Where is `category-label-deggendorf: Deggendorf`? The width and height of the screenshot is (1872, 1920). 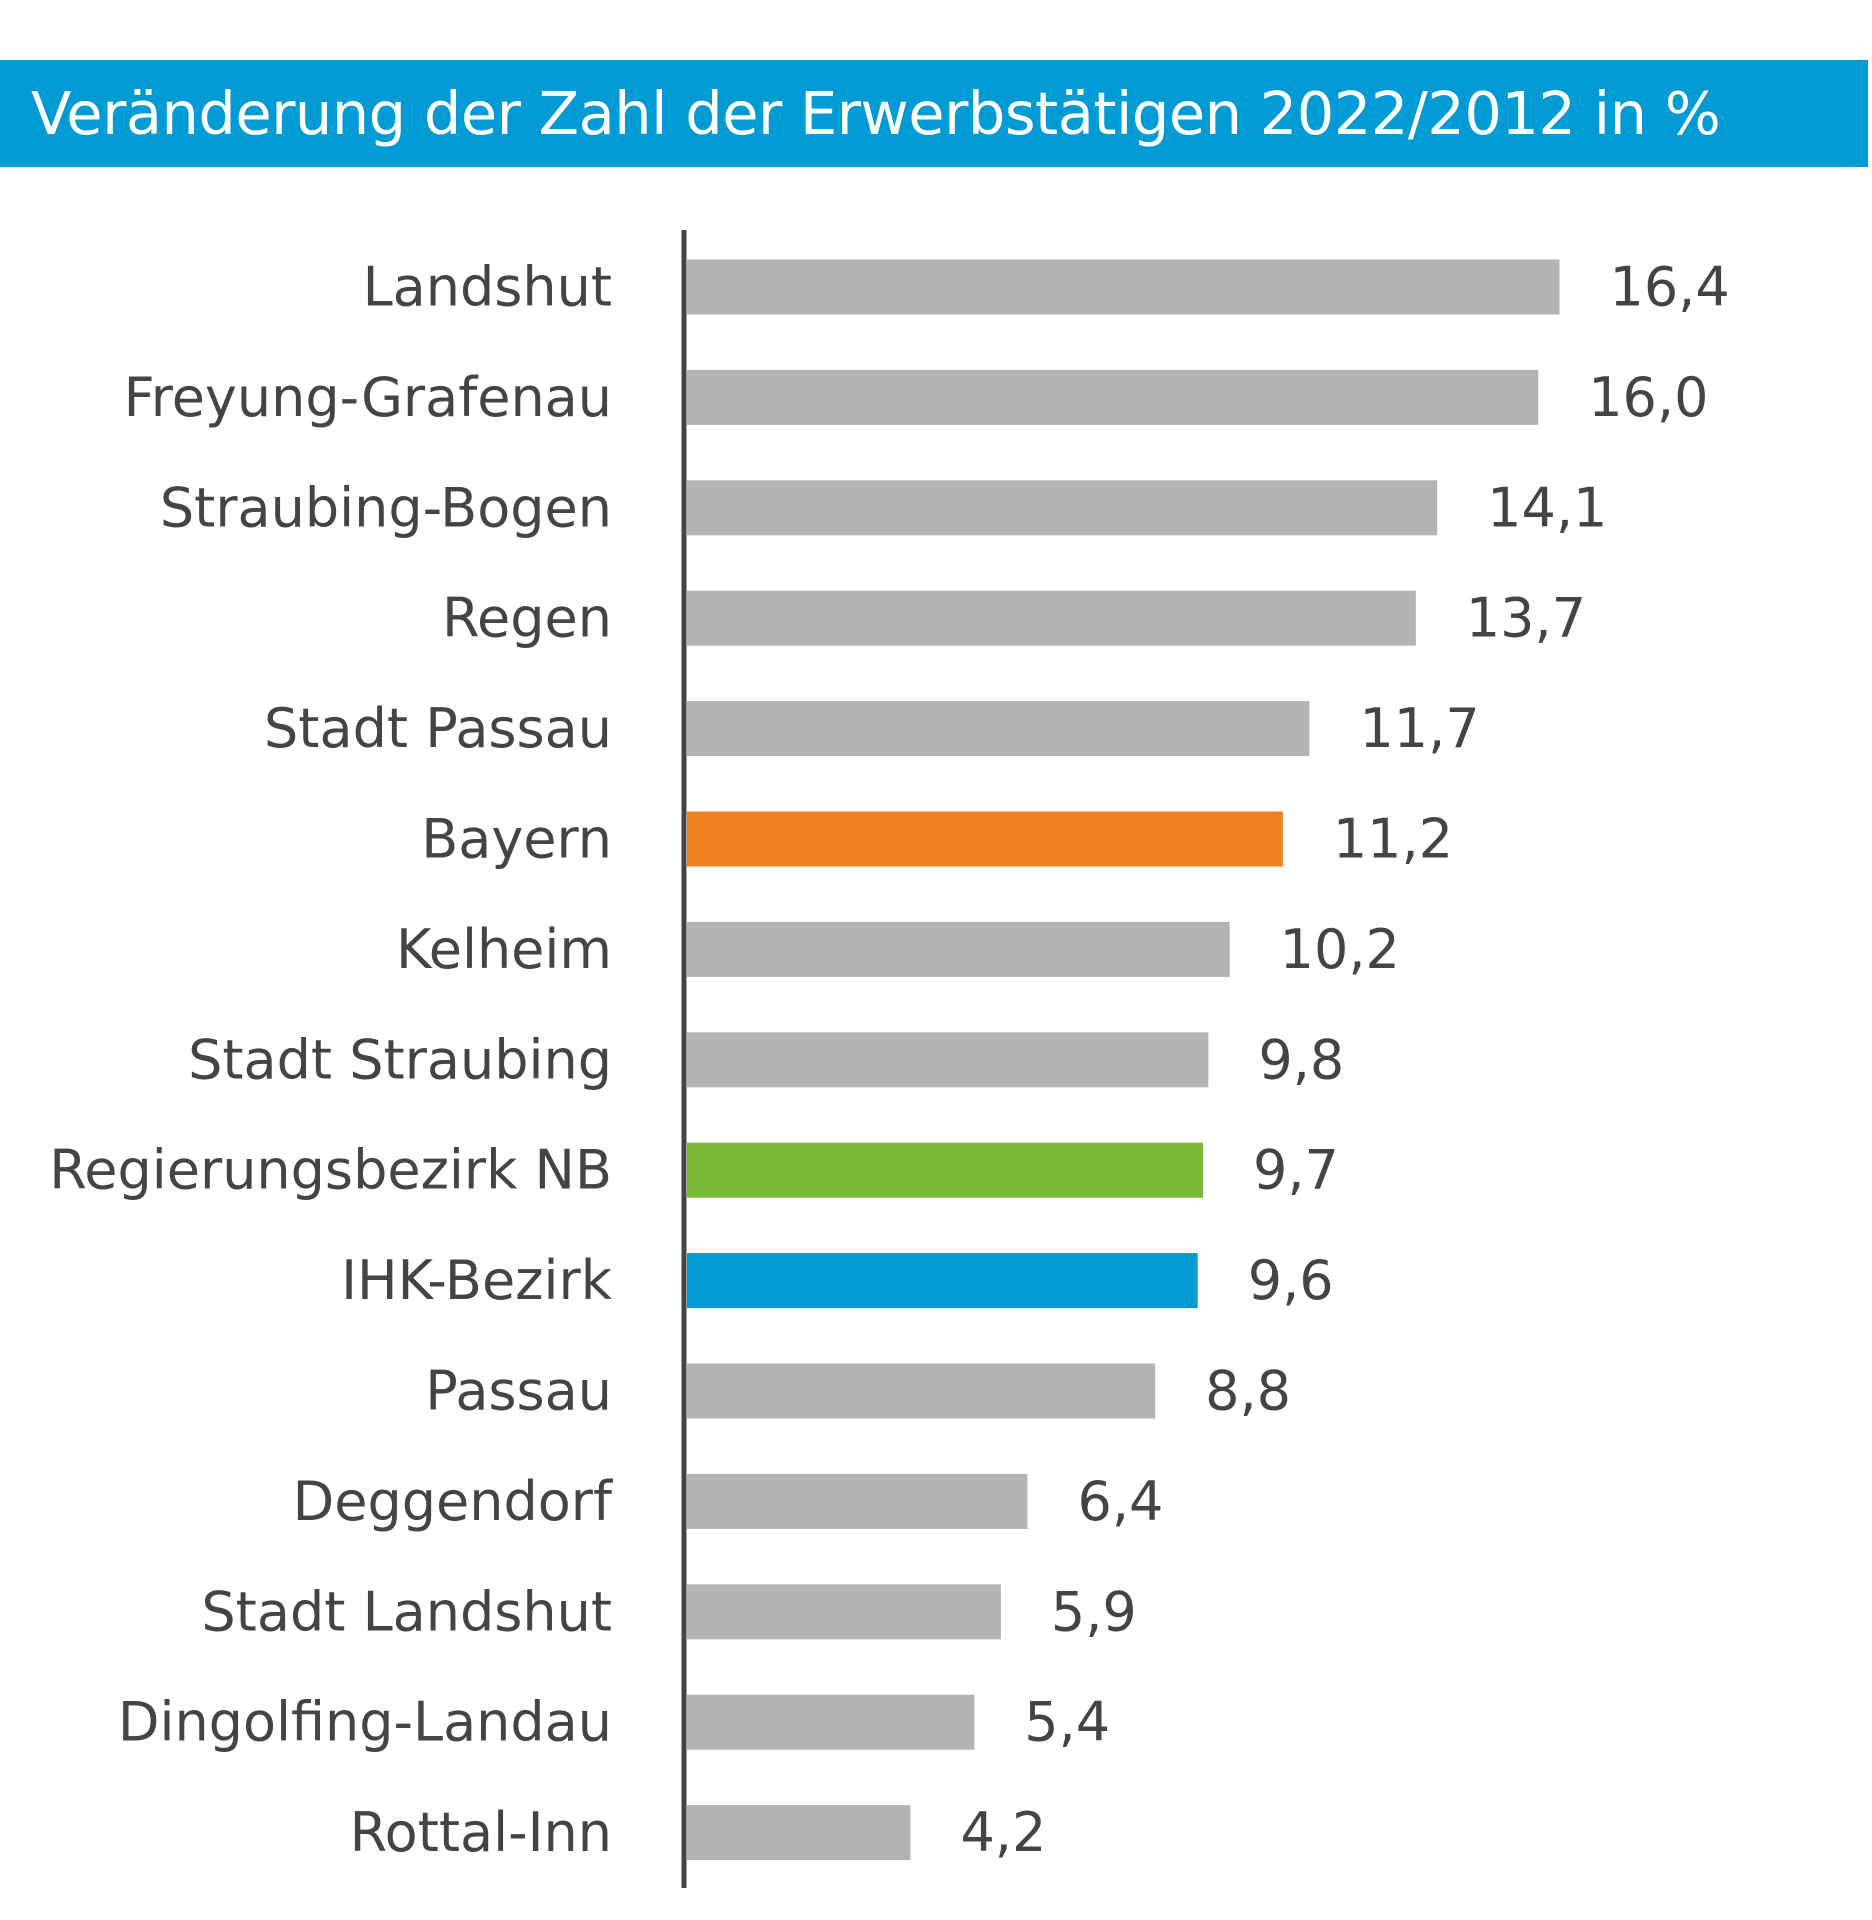
category-label-deggendorf: Deggendorf is located at coordinates (453, 1501).